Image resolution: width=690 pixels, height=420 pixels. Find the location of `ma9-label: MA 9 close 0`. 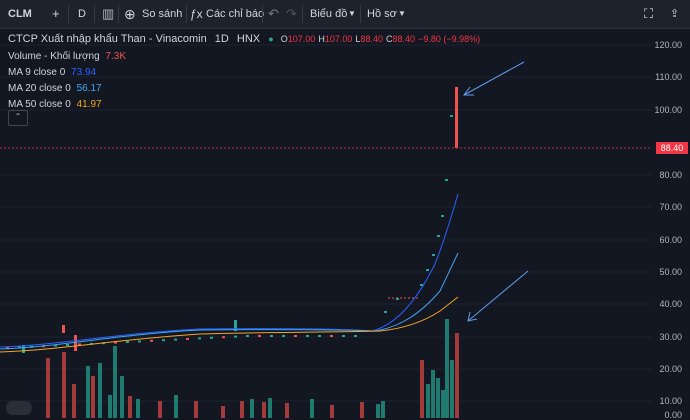

ma9-label: MA 9 close 0 is located at coordinates (37, 72).